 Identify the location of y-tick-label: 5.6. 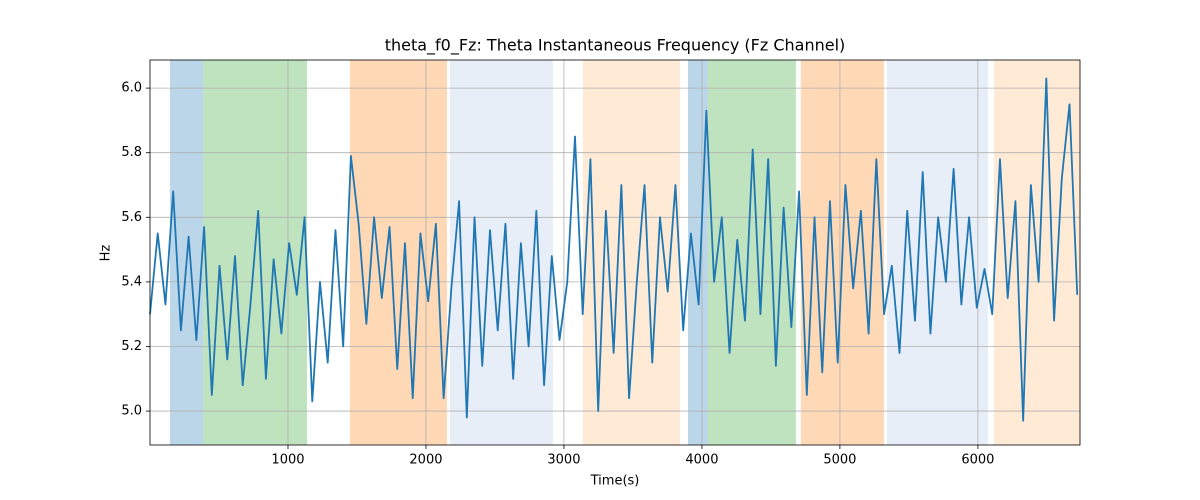
(131, 217).